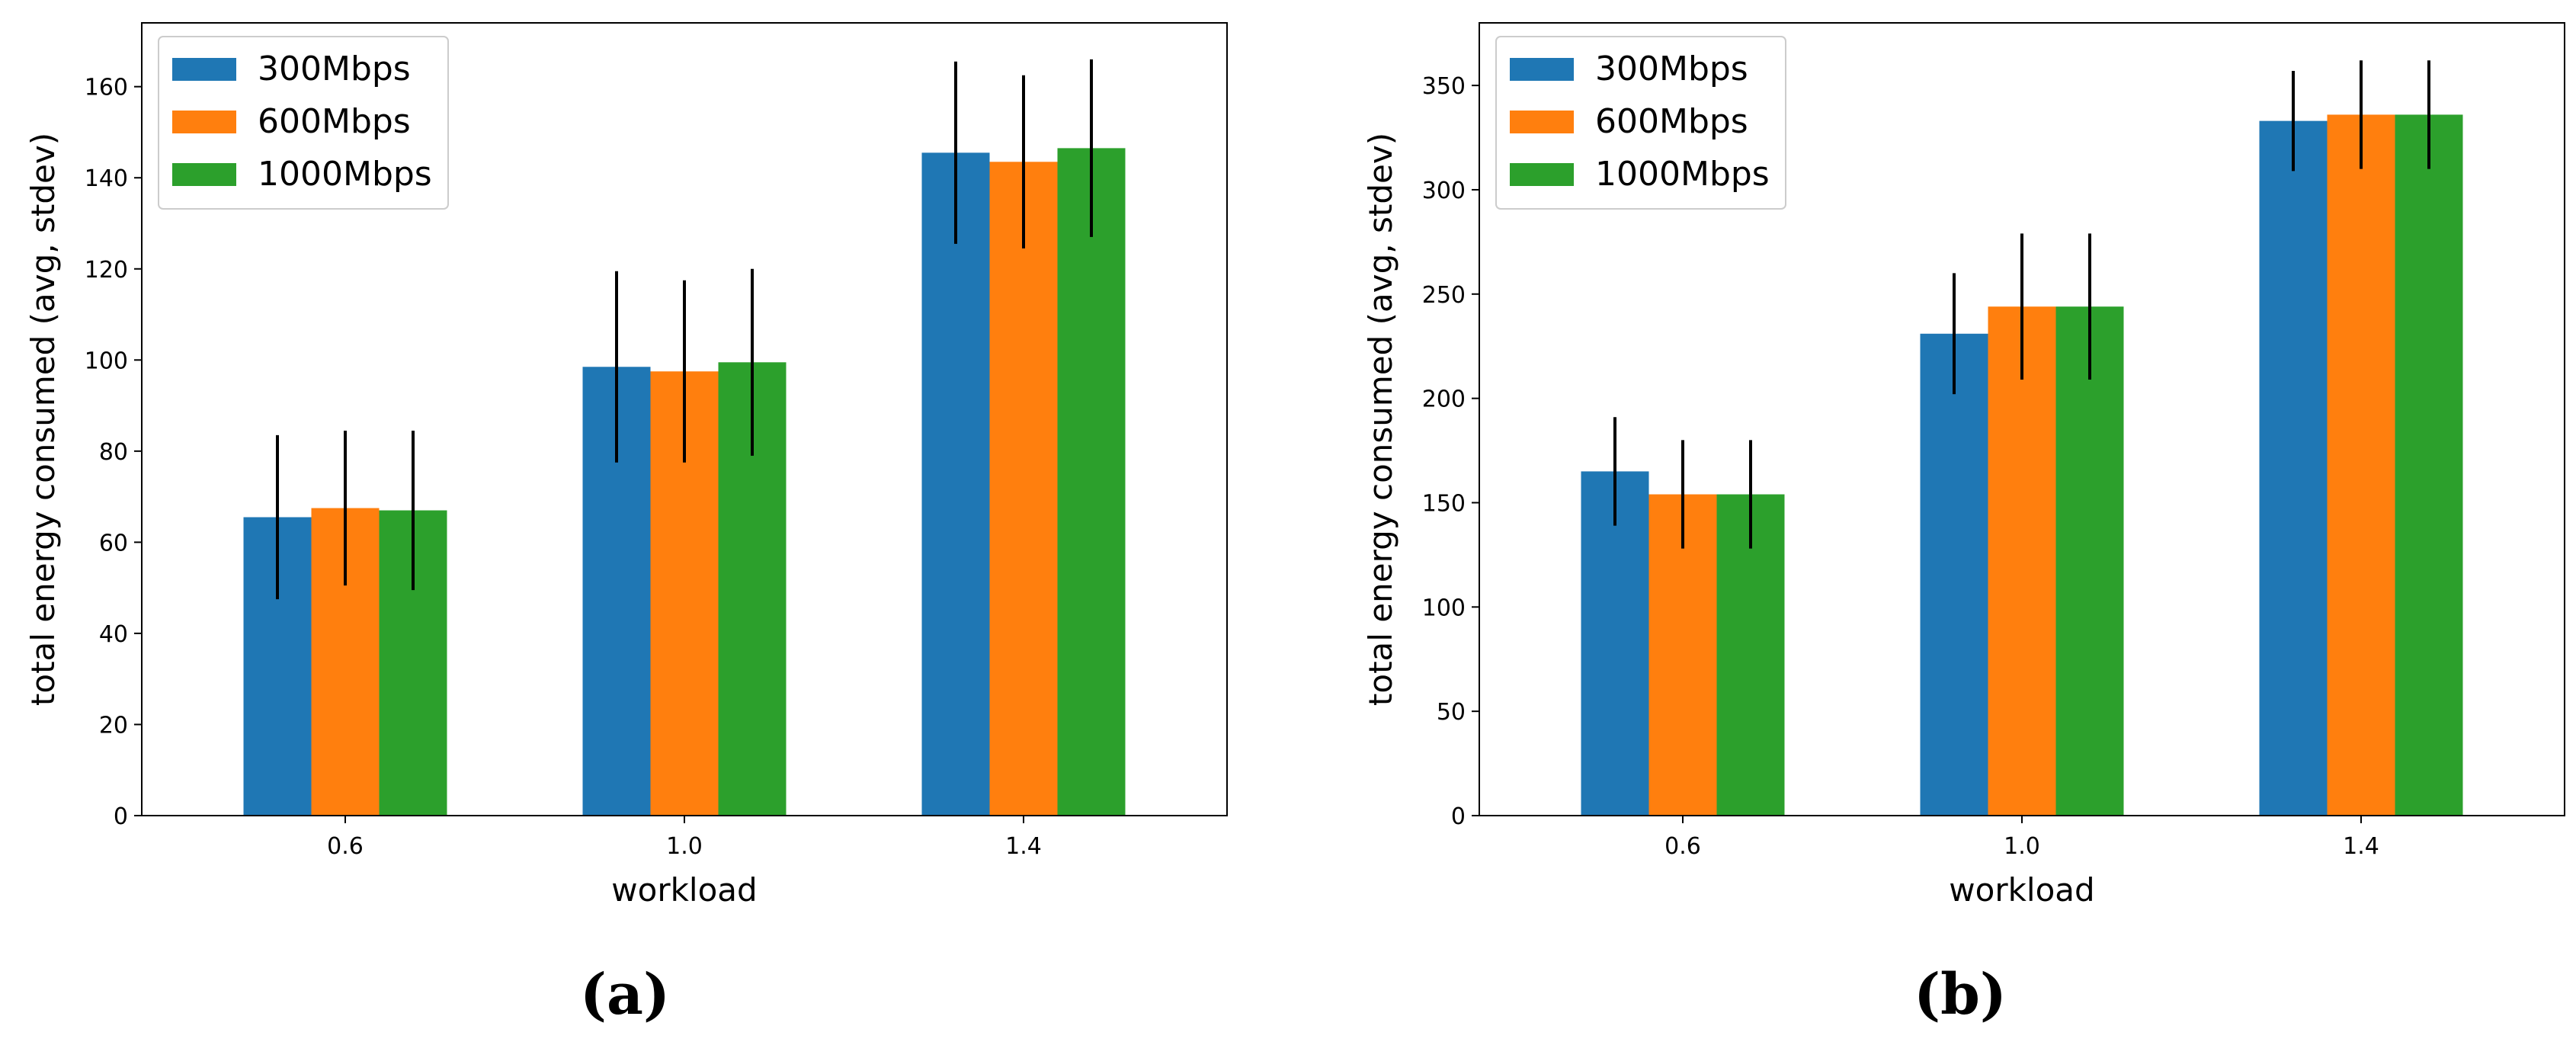 The height and width of the screenshot is (1042, 2576). I want to click on y-tick-label: 140, so click(106, 178).